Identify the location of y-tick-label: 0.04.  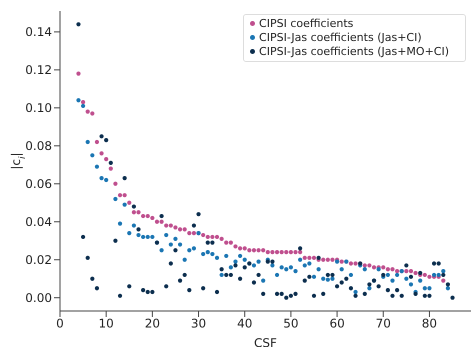
(38, 222).